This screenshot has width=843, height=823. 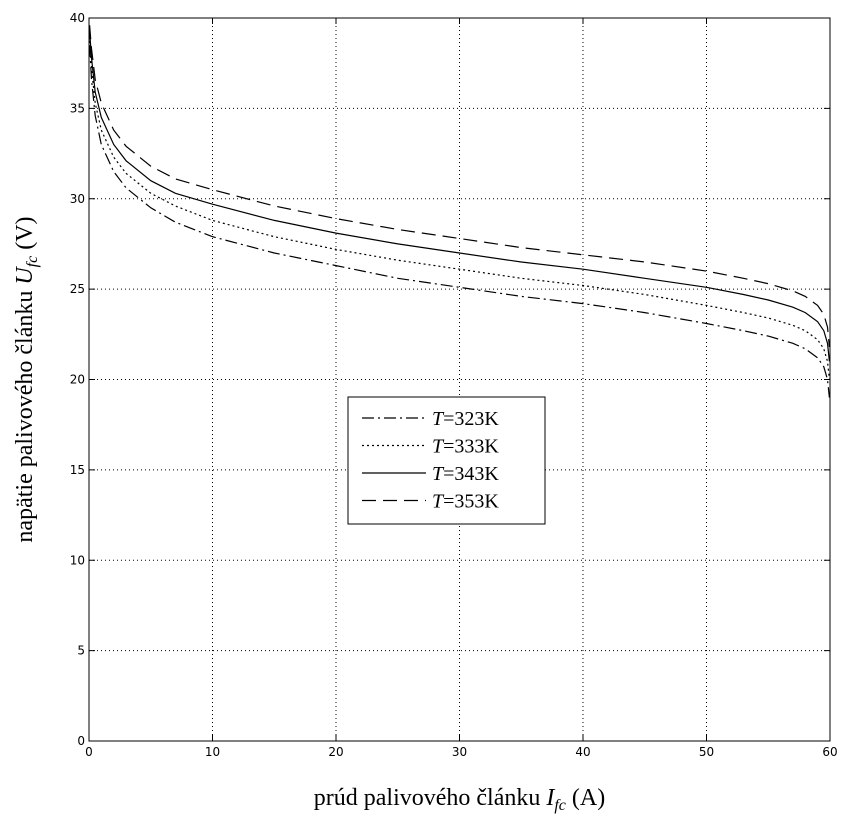 What do you see at coordinates (77, 199) in the screenshot?
I see `y-tick-label: 30` at bounding box center [77, 199].